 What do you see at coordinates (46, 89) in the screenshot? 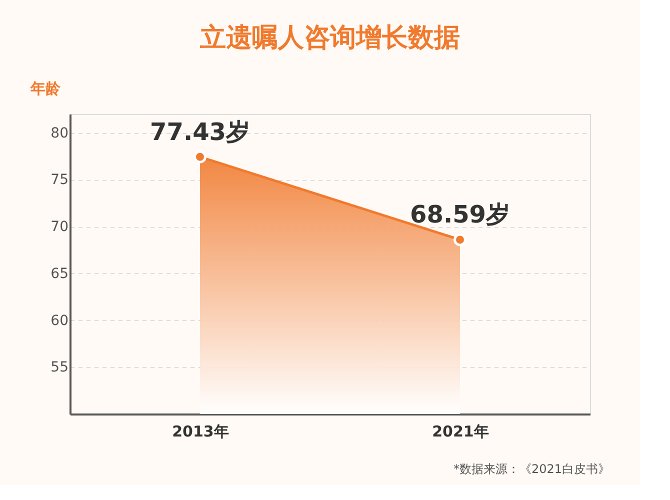
I see `y-axis-title: 年龄` at bounding box center [46, 89].